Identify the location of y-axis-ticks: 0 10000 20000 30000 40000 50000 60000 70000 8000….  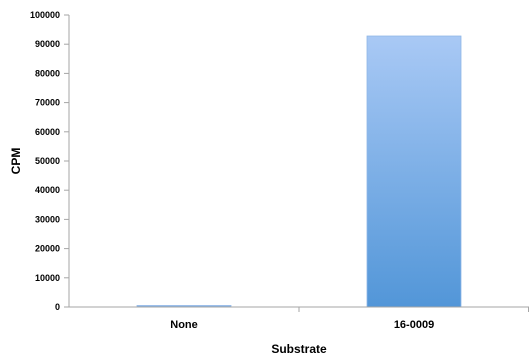
(49, 161).